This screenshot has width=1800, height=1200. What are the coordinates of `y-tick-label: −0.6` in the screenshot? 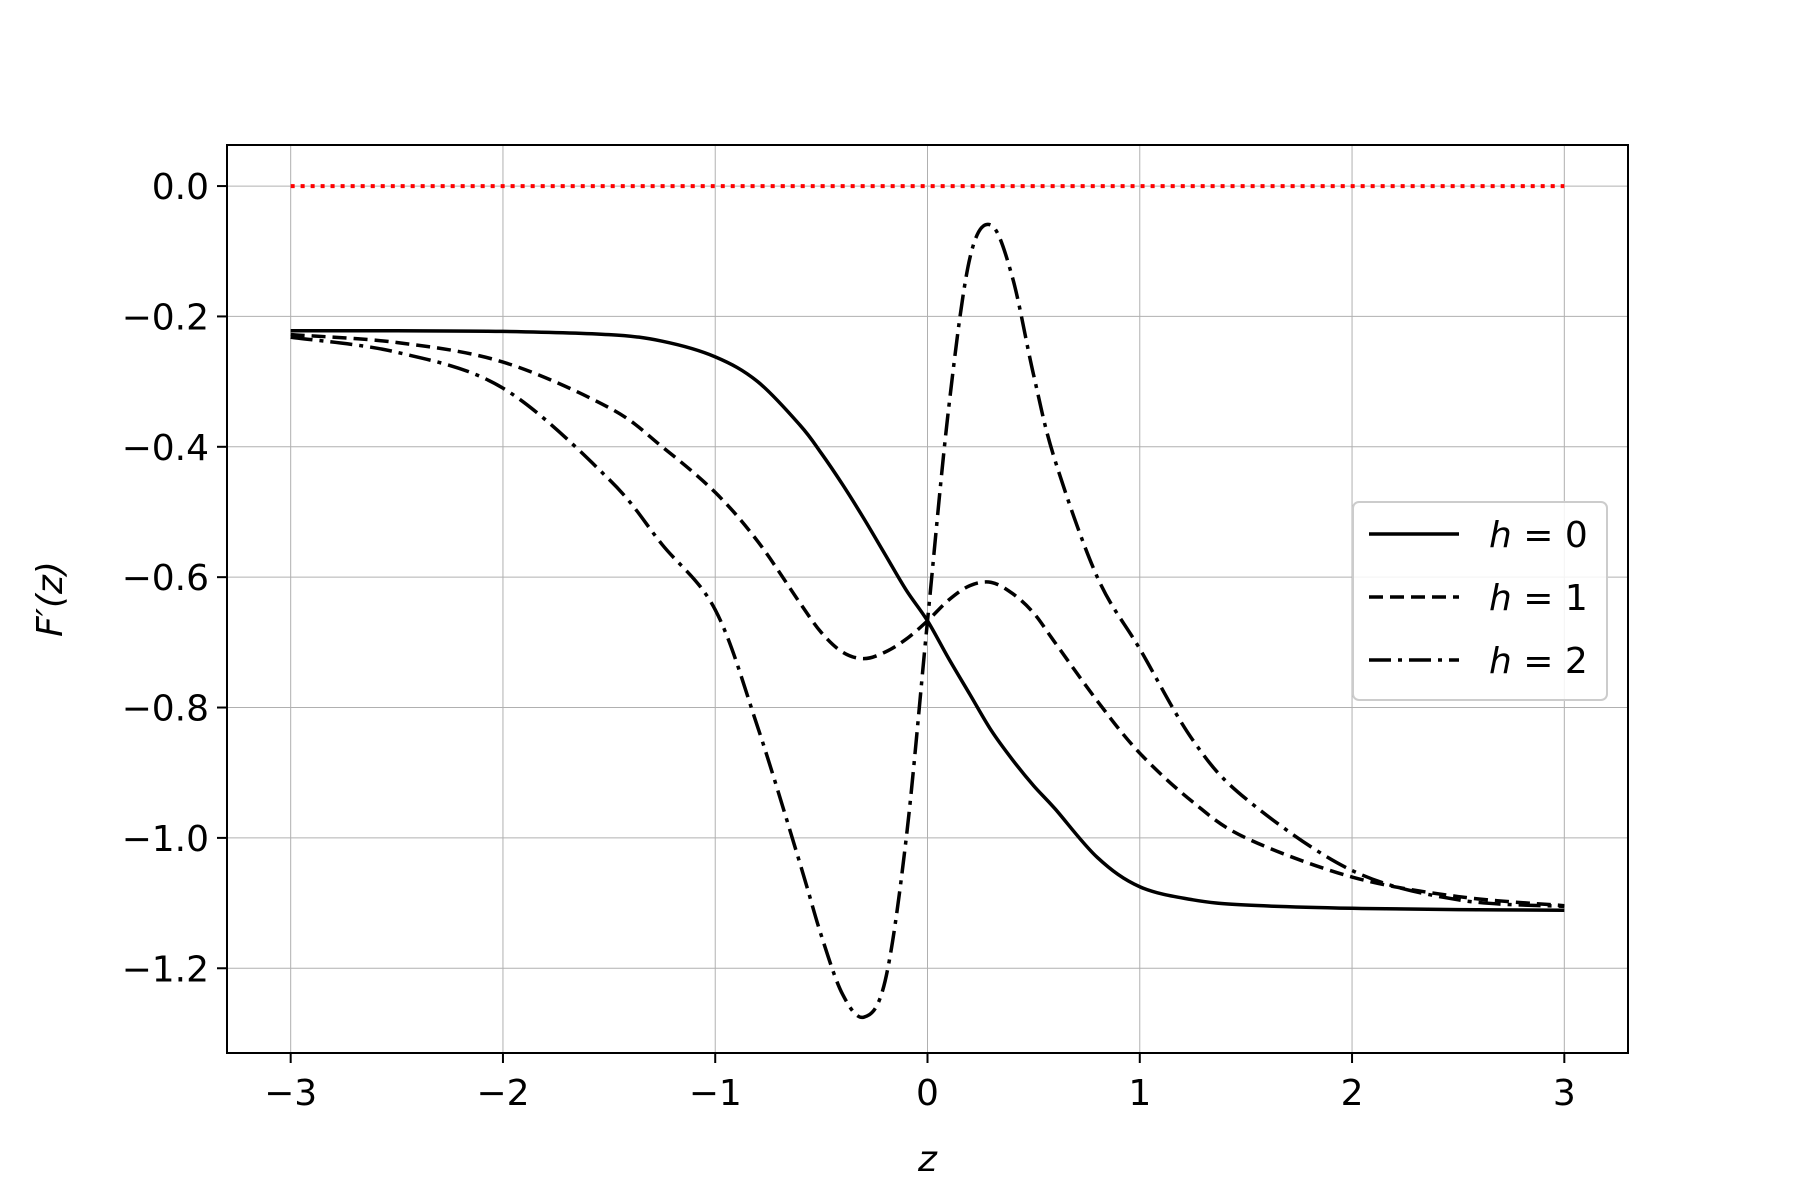 It's located at (165, 578).